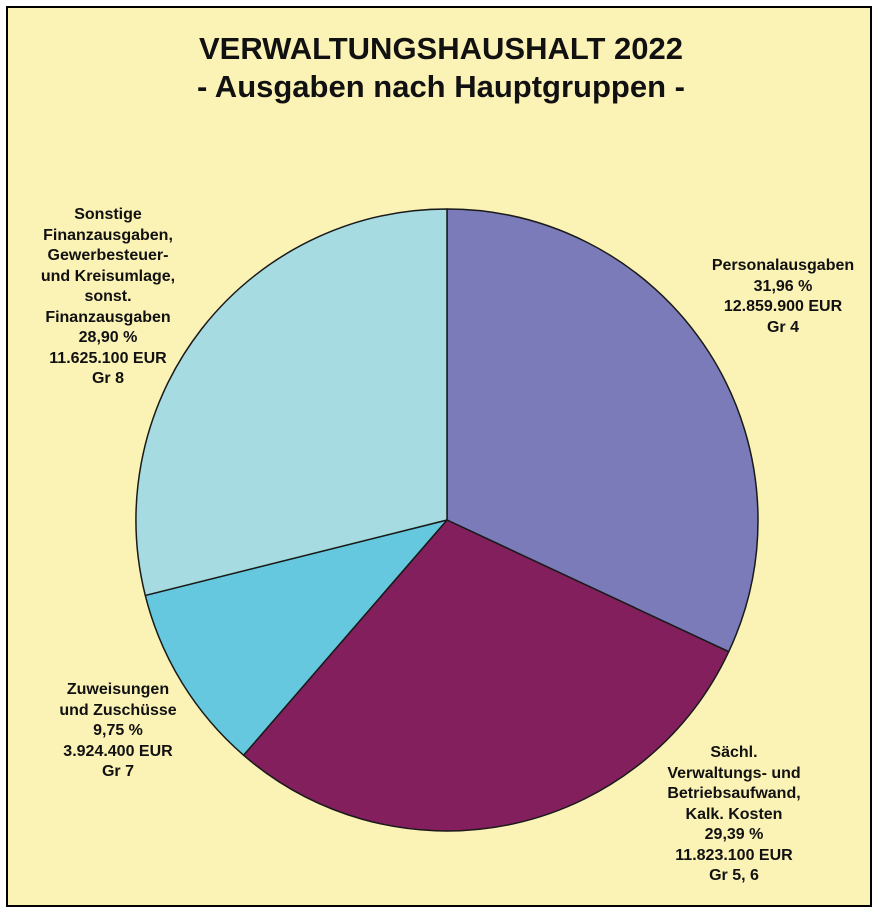 Image resolution: width=878 pixels, height=913 pixels. I want to click on slice-label-line: Sonstige, so click(108, 214).